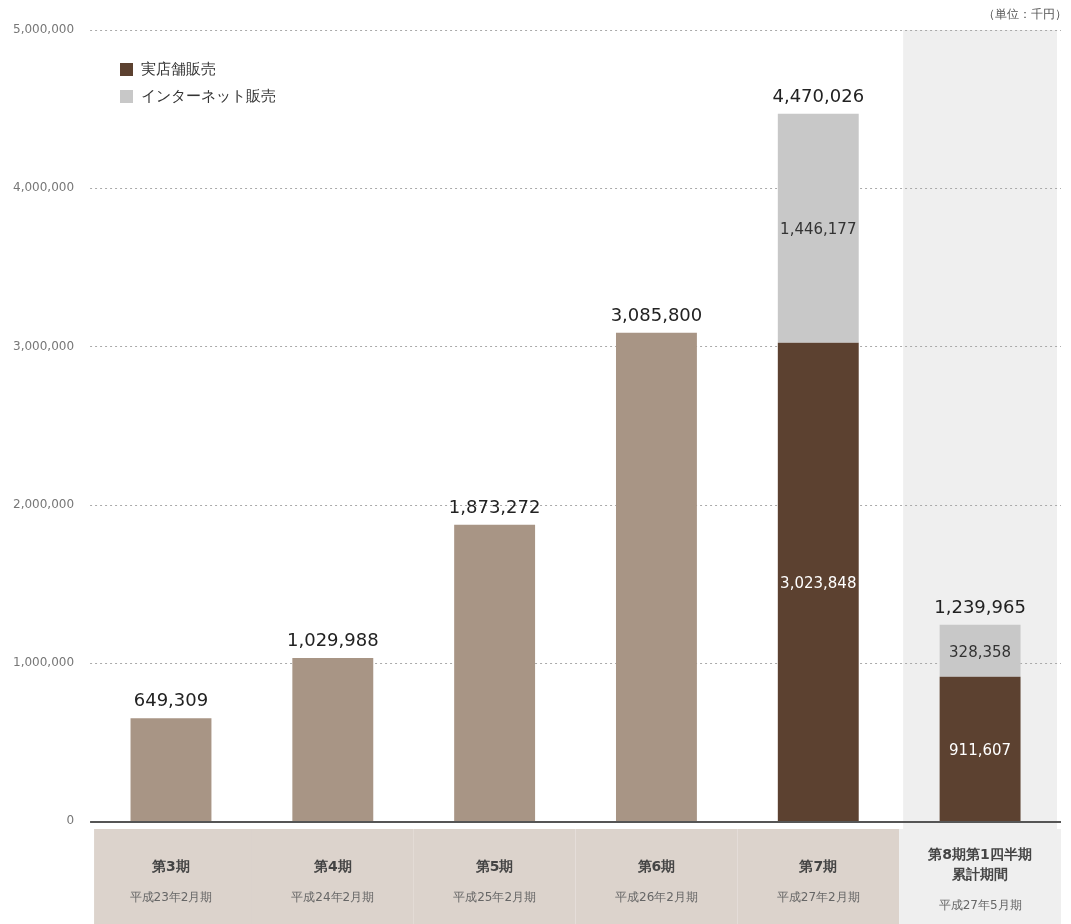 Image resolution: width=1071 pixels, height=924 pixels. I want to click on text: 平成24年2月期, so click(333, 897).